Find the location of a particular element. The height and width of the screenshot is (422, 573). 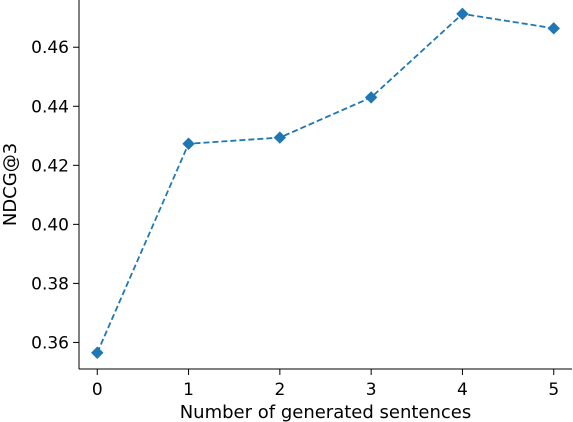

x-axis-label: Number of generated sentences is located at coordinates (326, 412).